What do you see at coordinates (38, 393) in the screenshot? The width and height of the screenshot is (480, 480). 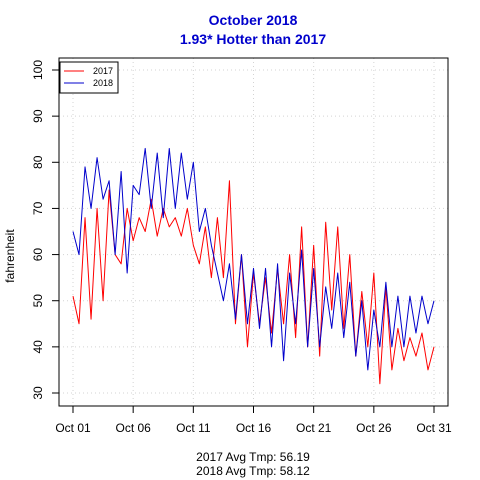 I see `y-tick-label: 30` at bounding box center [38, 393].